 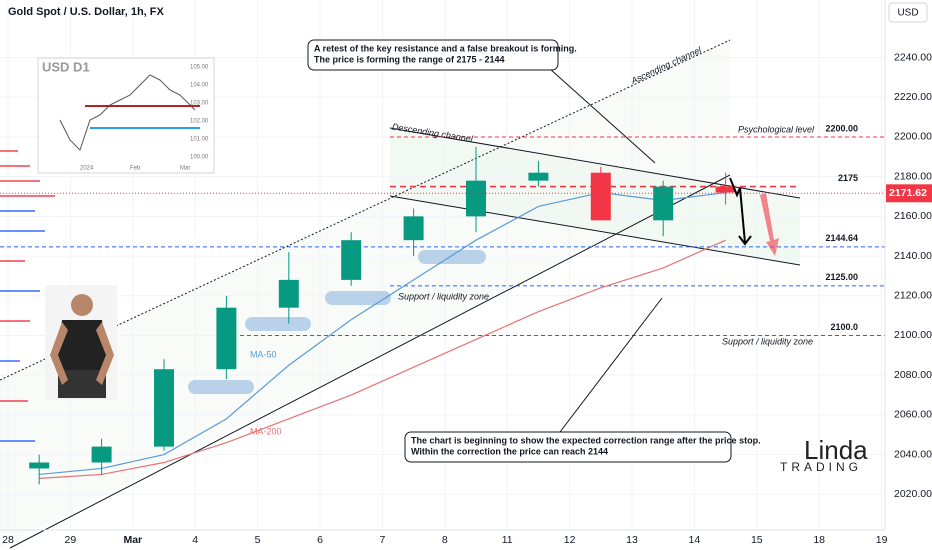 I want to click on y-tick-label: 2220.00, so click(x=913, y=97).